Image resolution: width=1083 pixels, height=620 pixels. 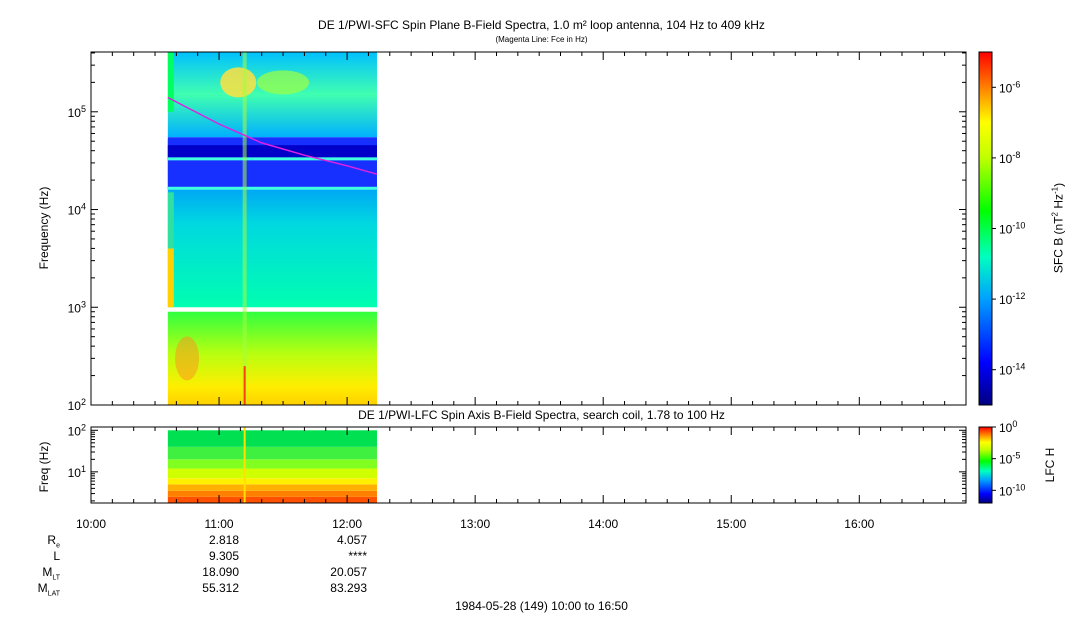 What do you see at coordinates (348, 572) in the screenshot?
I see `ephemeris-value: 20.057` at bounding box center [348, 572].